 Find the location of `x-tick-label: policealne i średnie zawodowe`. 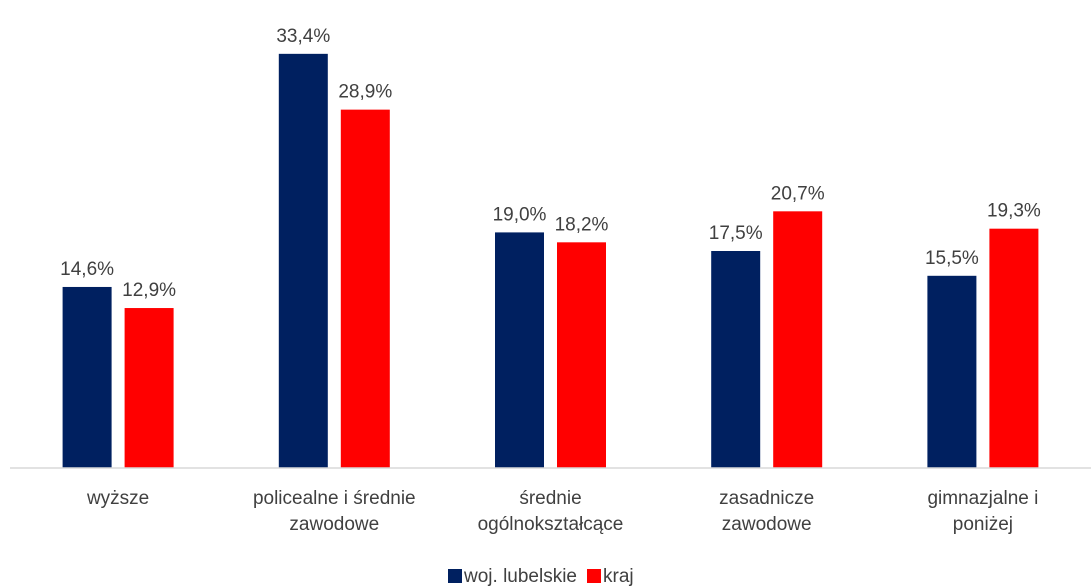

x-tick-label: policealne i średnie zawodowe is located at coordinates (334, 511).